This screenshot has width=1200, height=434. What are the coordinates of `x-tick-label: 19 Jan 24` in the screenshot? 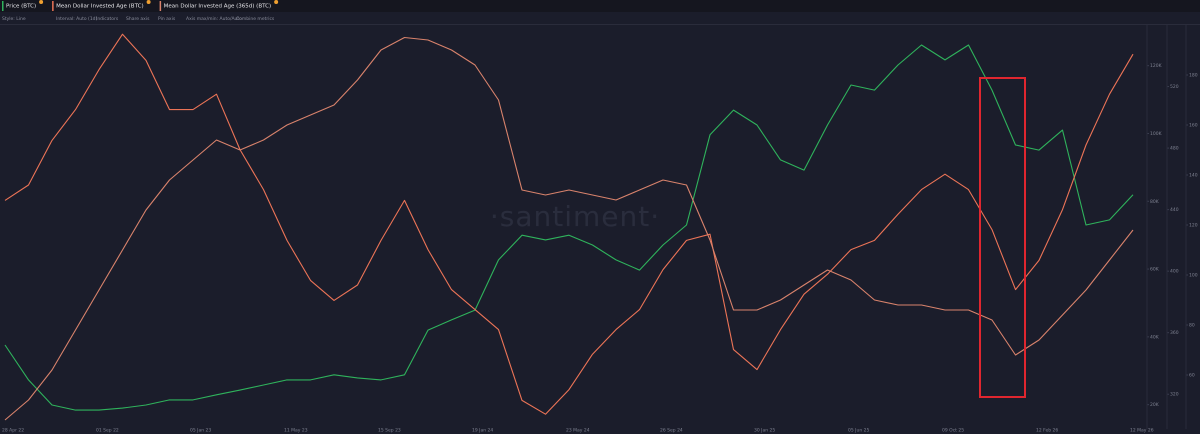 It's located at (482, 431).